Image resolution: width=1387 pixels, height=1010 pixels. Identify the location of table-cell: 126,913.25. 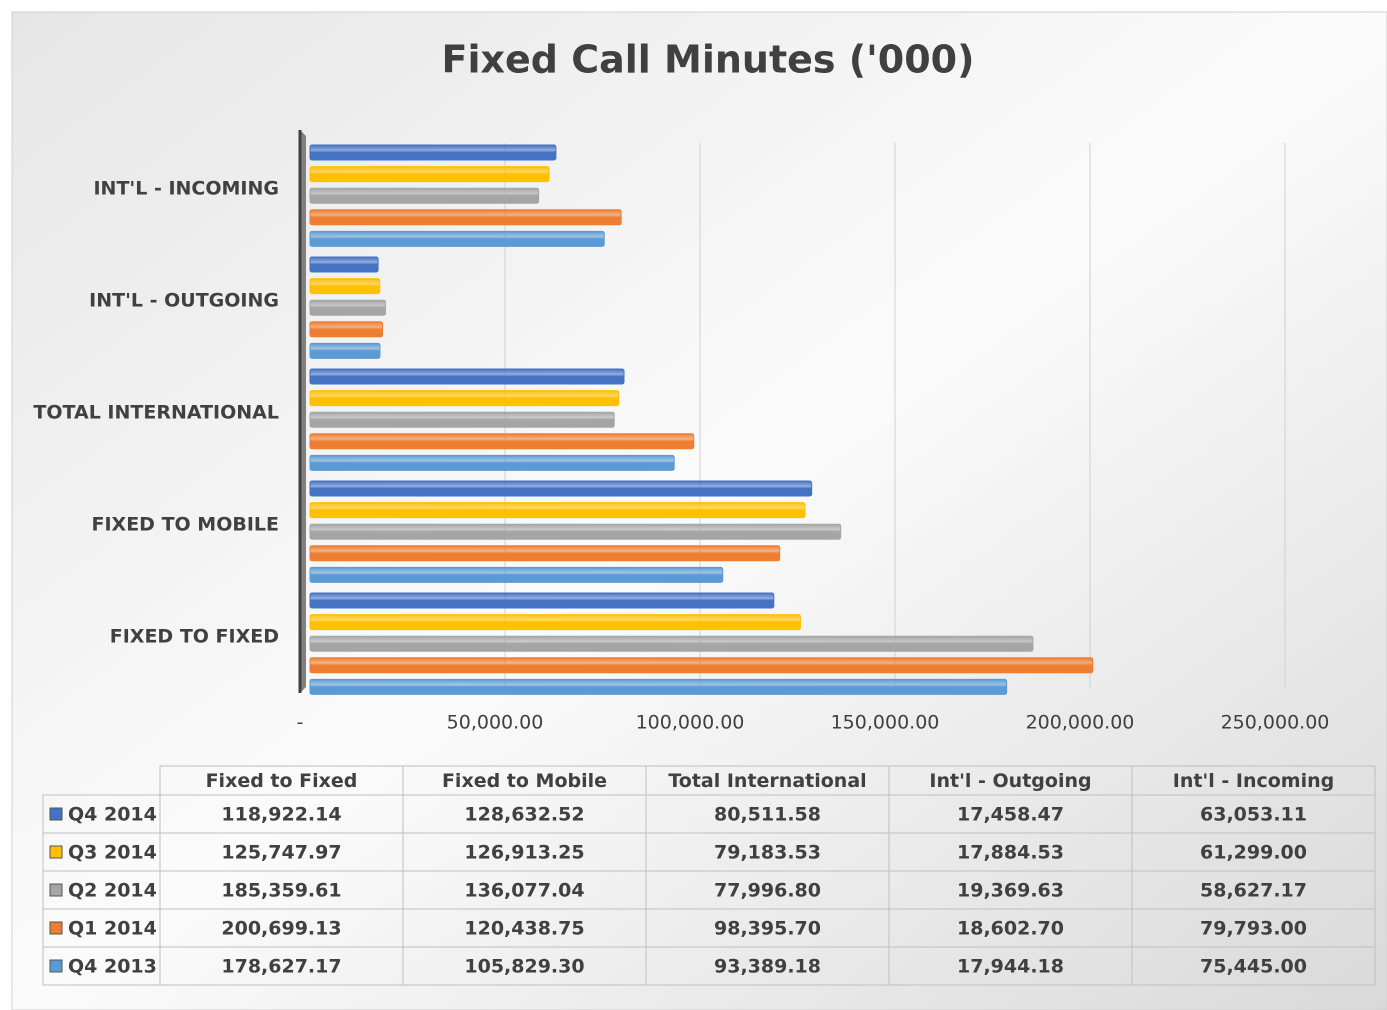
(524, 853).